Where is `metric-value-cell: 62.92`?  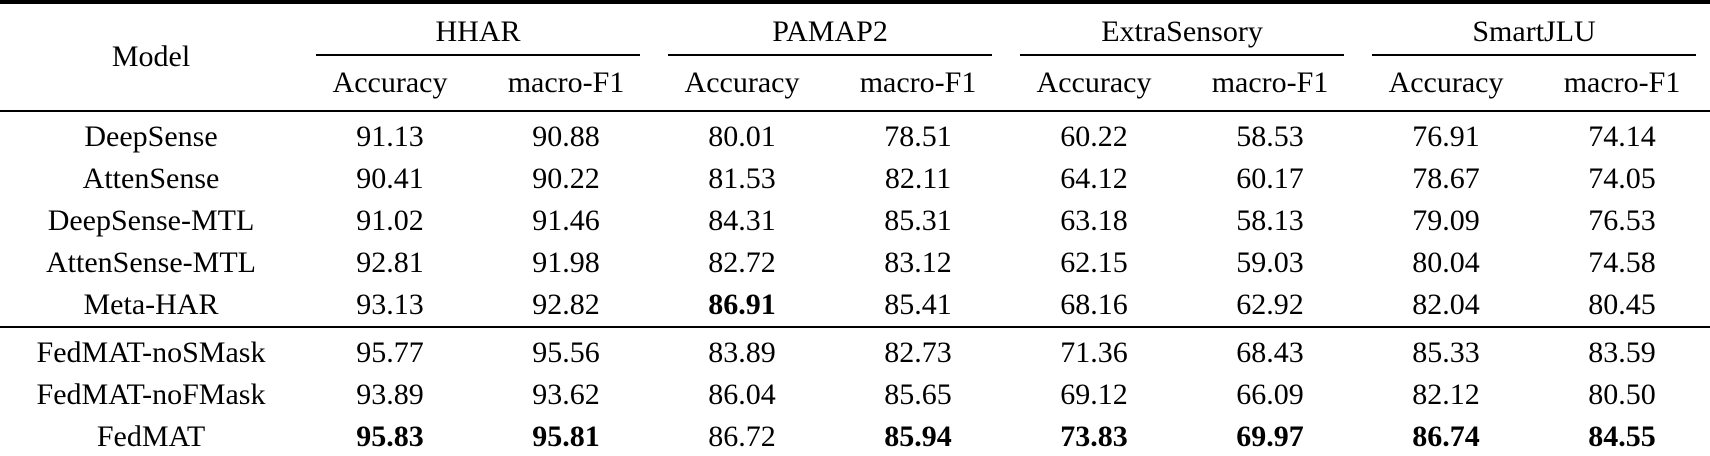 metric-value-cell: 62.92 is located at coordinates (1270, 306).